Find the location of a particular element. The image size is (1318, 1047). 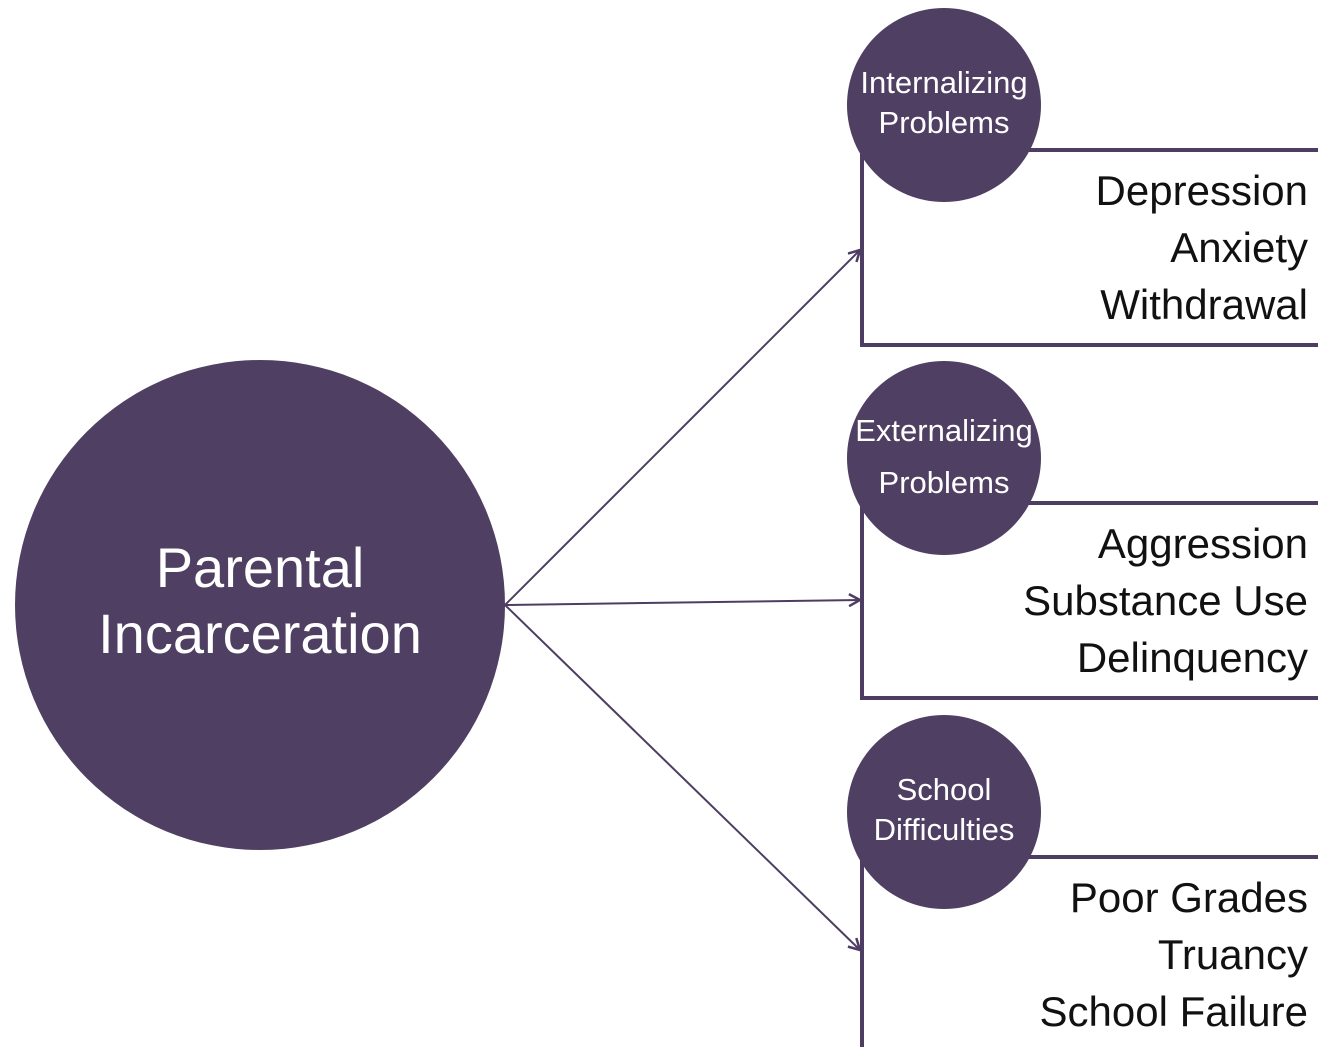

item-label: School Failure is located at coordinates (1174, 1011).